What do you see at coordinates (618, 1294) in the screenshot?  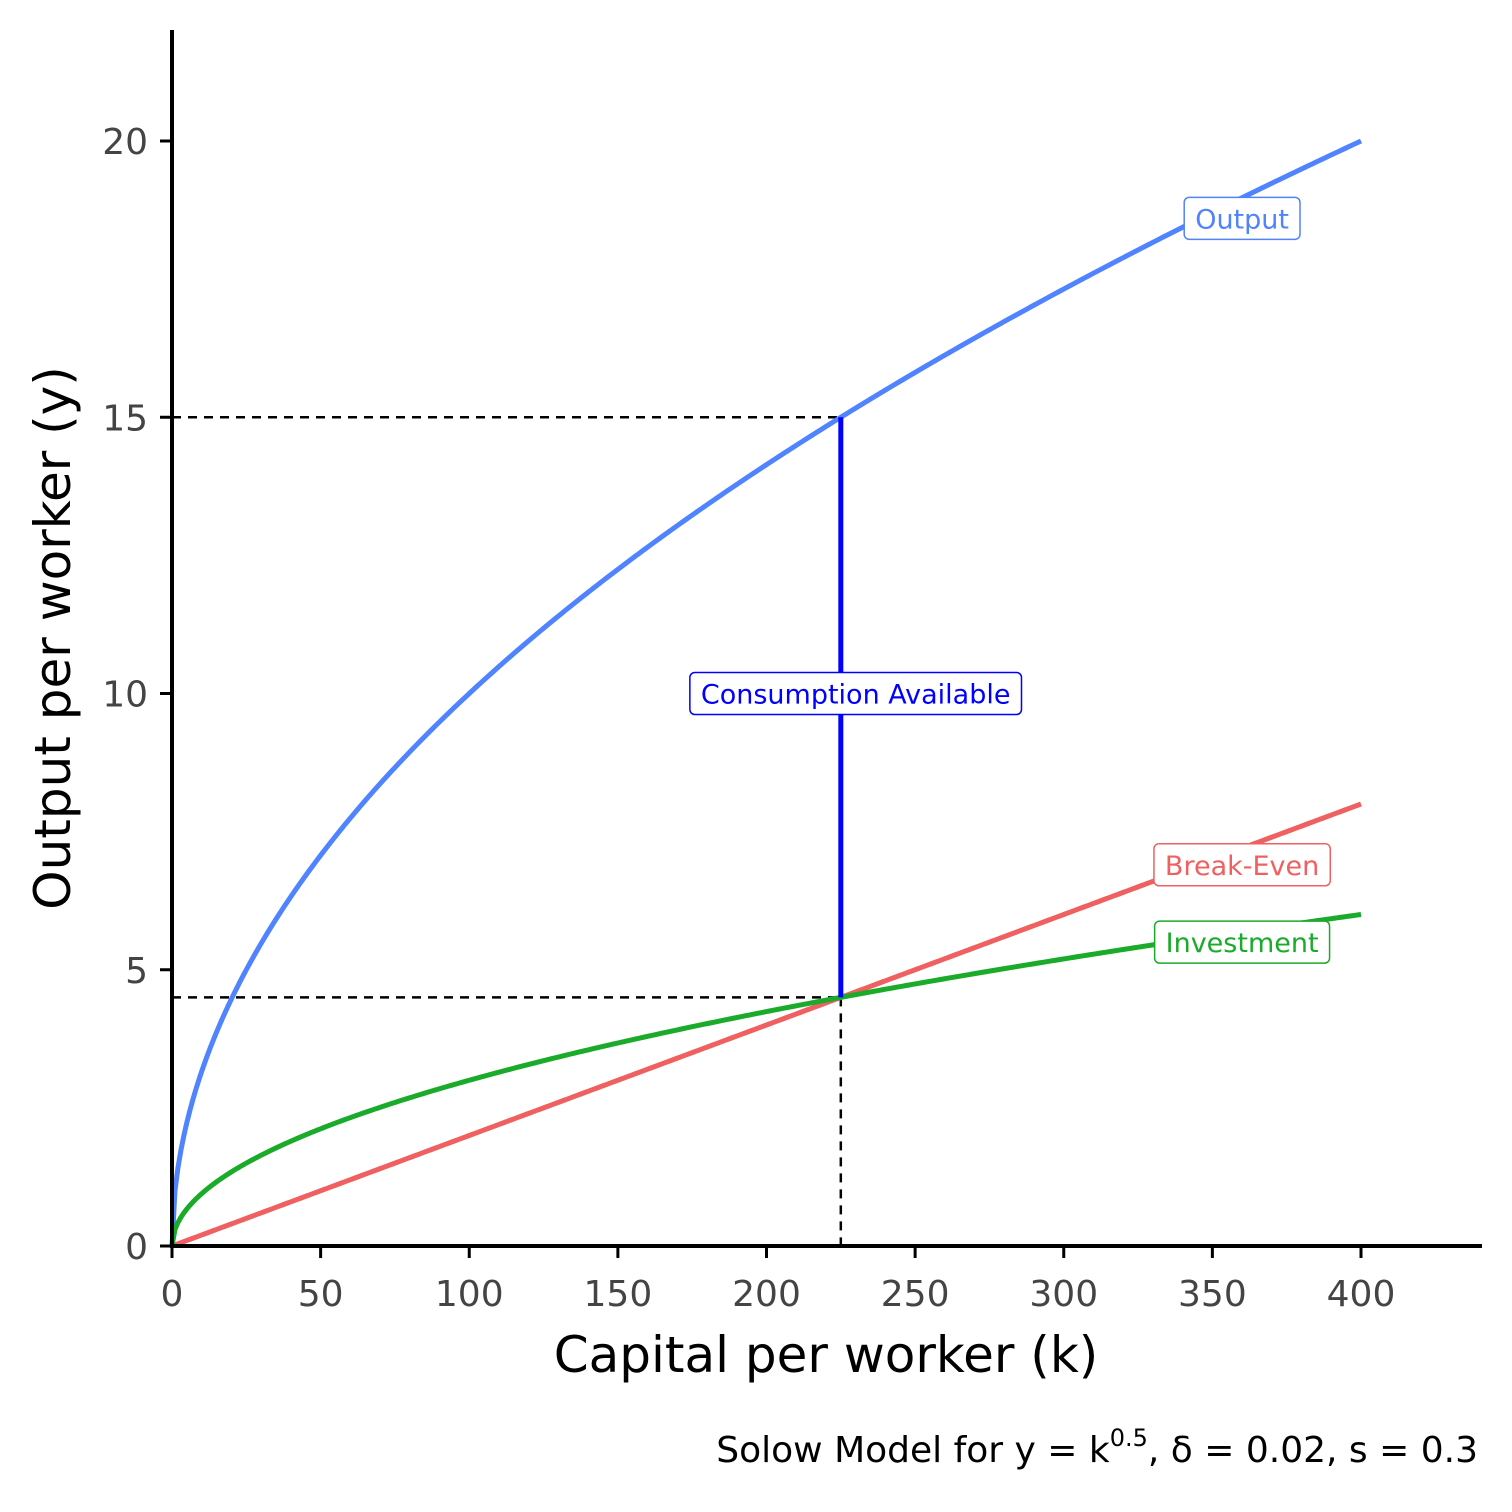 I see `x-tick-label: 150` at bounding box center [618, 1294].